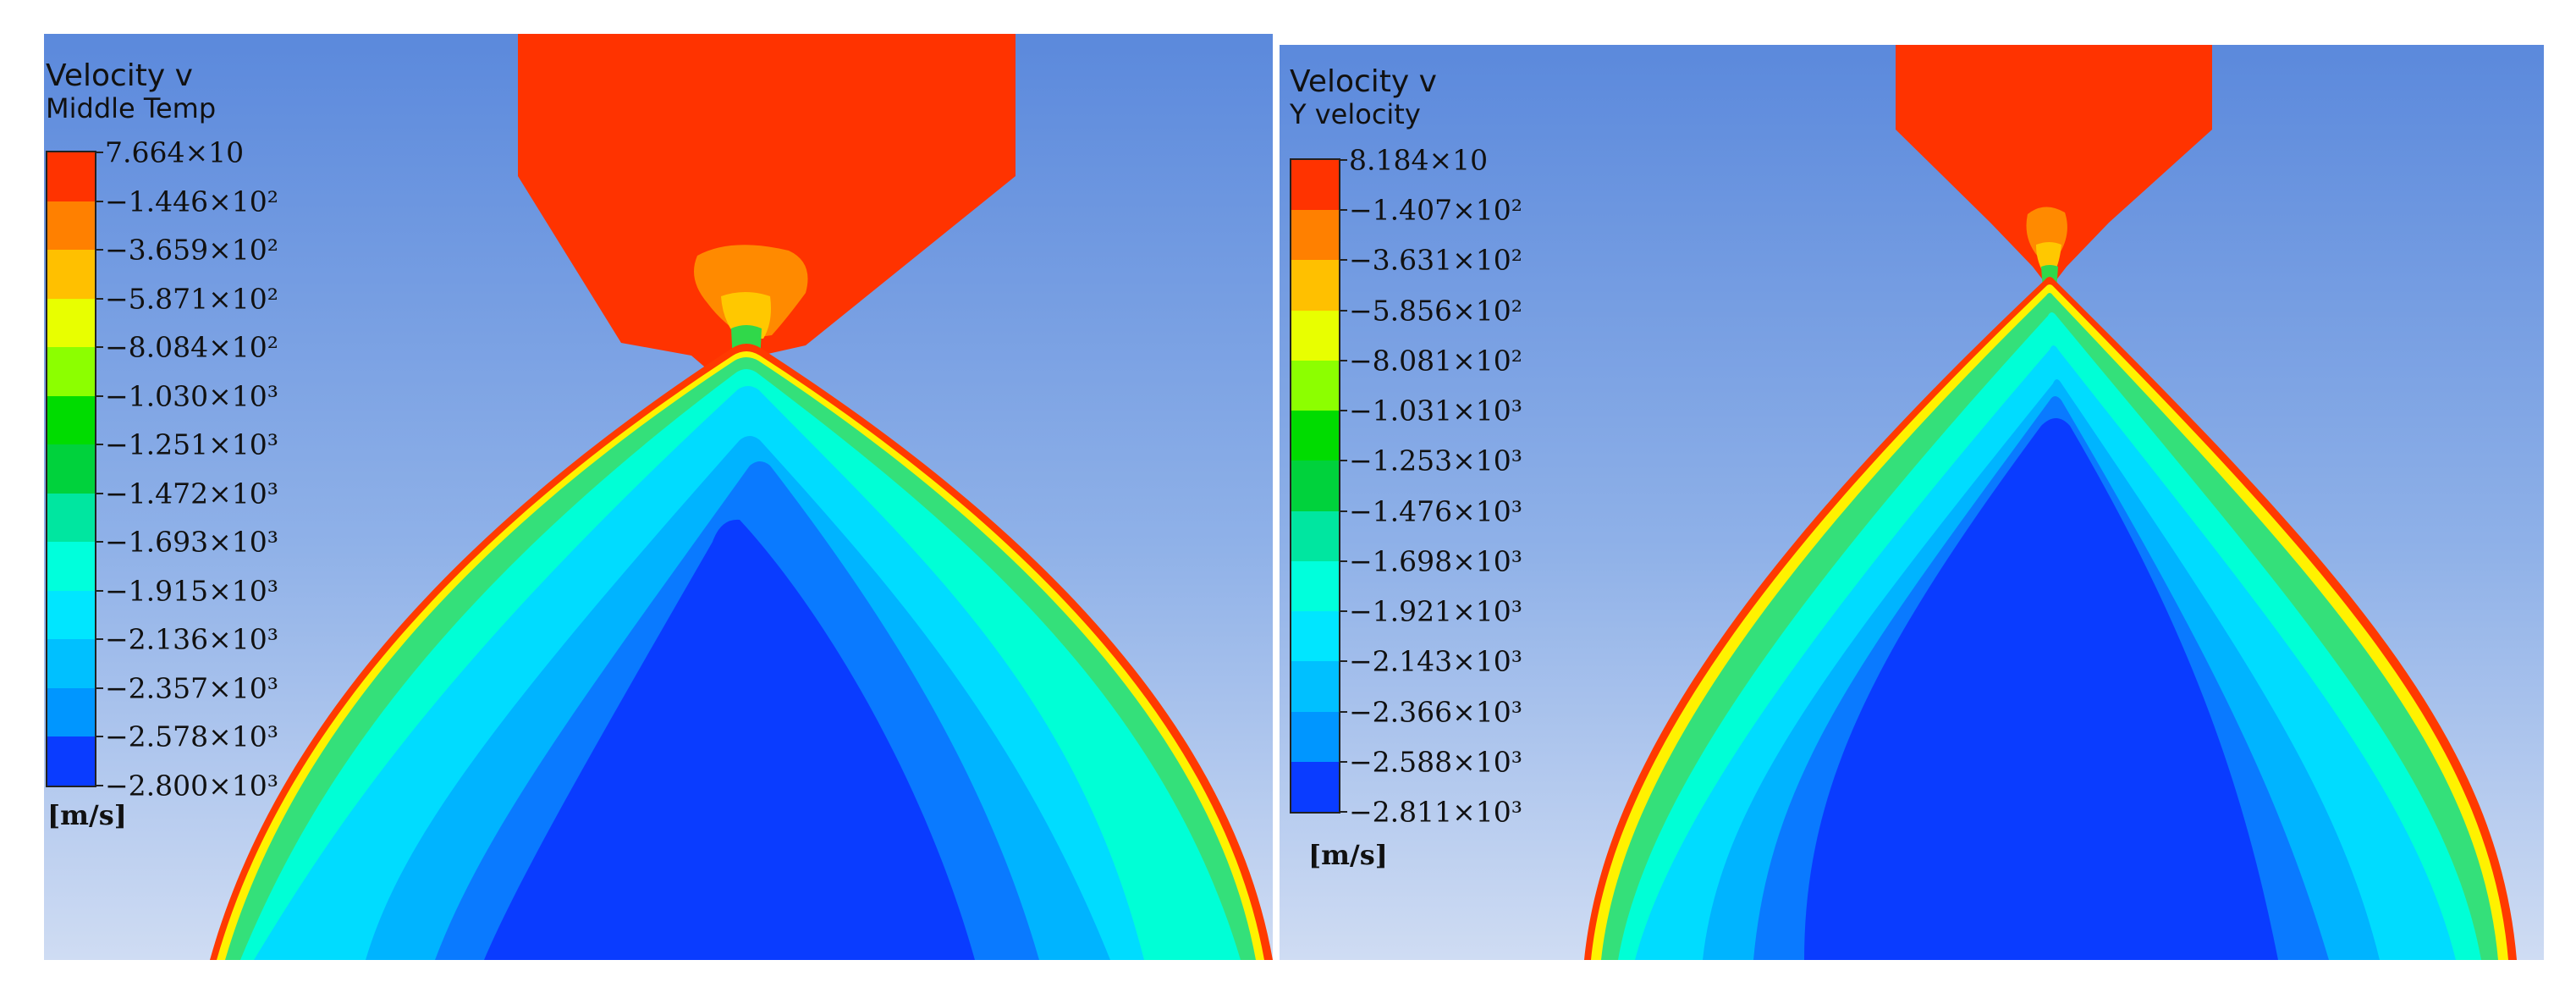 The width and height of the screenshot is (2576, 1004). I want to click on throat-orange, so click(751, 292).